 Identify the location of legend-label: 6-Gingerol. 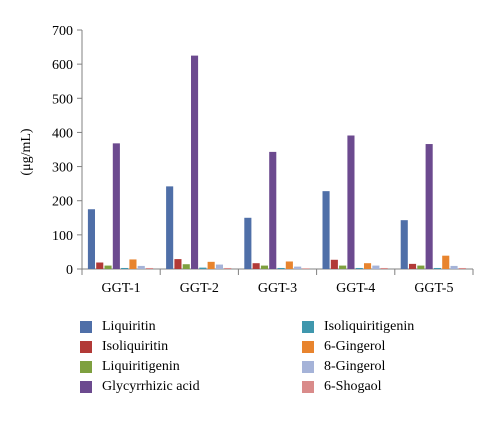
(355, 346).